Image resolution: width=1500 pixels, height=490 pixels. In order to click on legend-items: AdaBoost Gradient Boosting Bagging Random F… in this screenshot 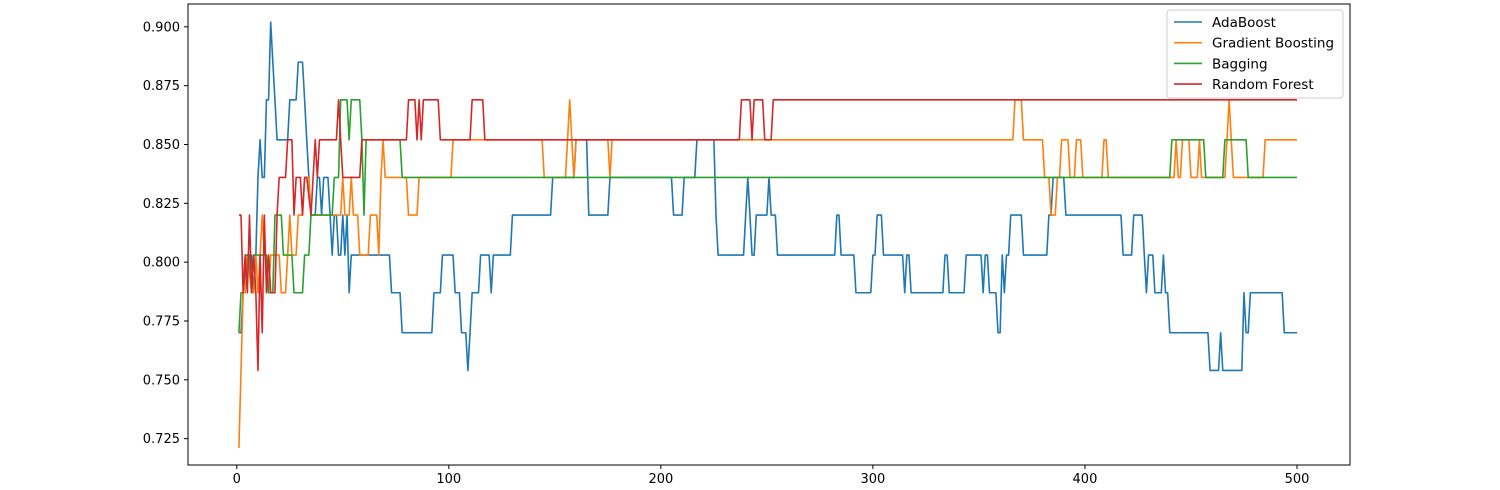, I will do `click(1254, 54)`.